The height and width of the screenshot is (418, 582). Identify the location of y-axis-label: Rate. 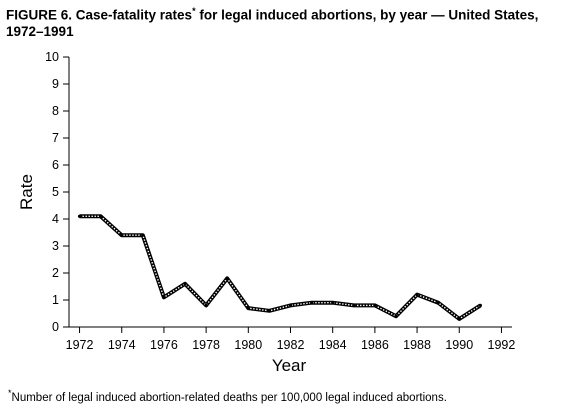
(26, 192).